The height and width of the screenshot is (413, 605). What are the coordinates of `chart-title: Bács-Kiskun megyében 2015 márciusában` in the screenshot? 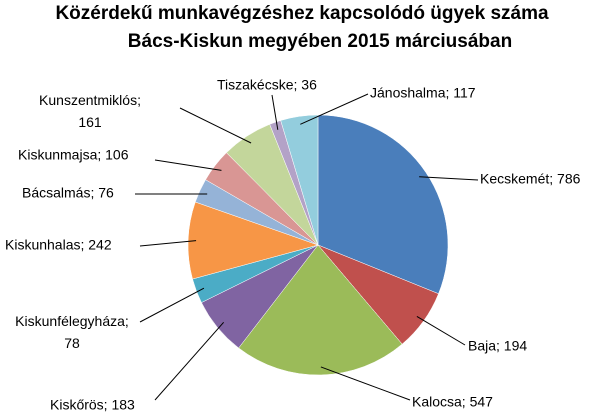 It's located at (320, 41).